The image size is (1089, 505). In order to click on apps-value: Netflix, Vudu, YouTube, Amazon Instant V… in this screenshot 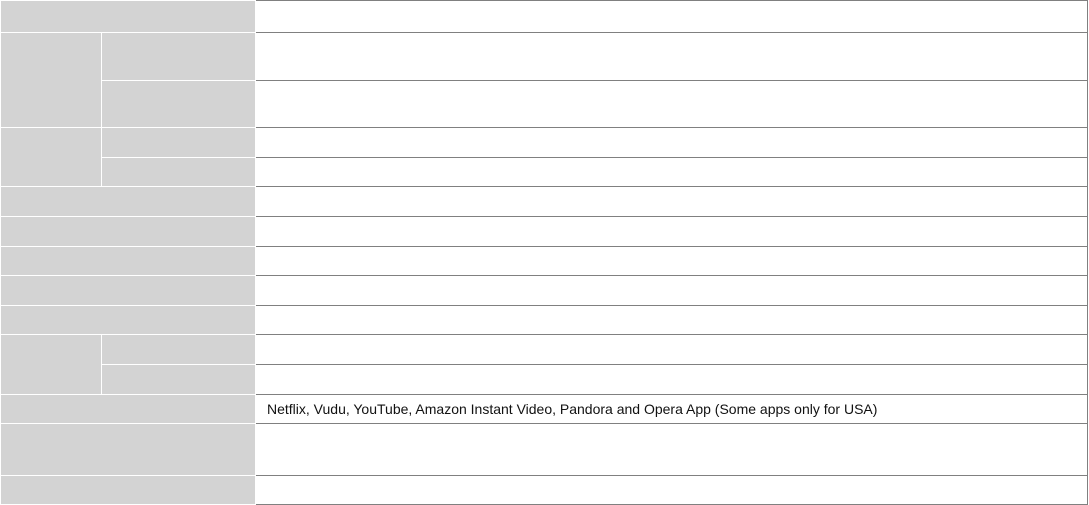, I will do `click(572, 408)`.